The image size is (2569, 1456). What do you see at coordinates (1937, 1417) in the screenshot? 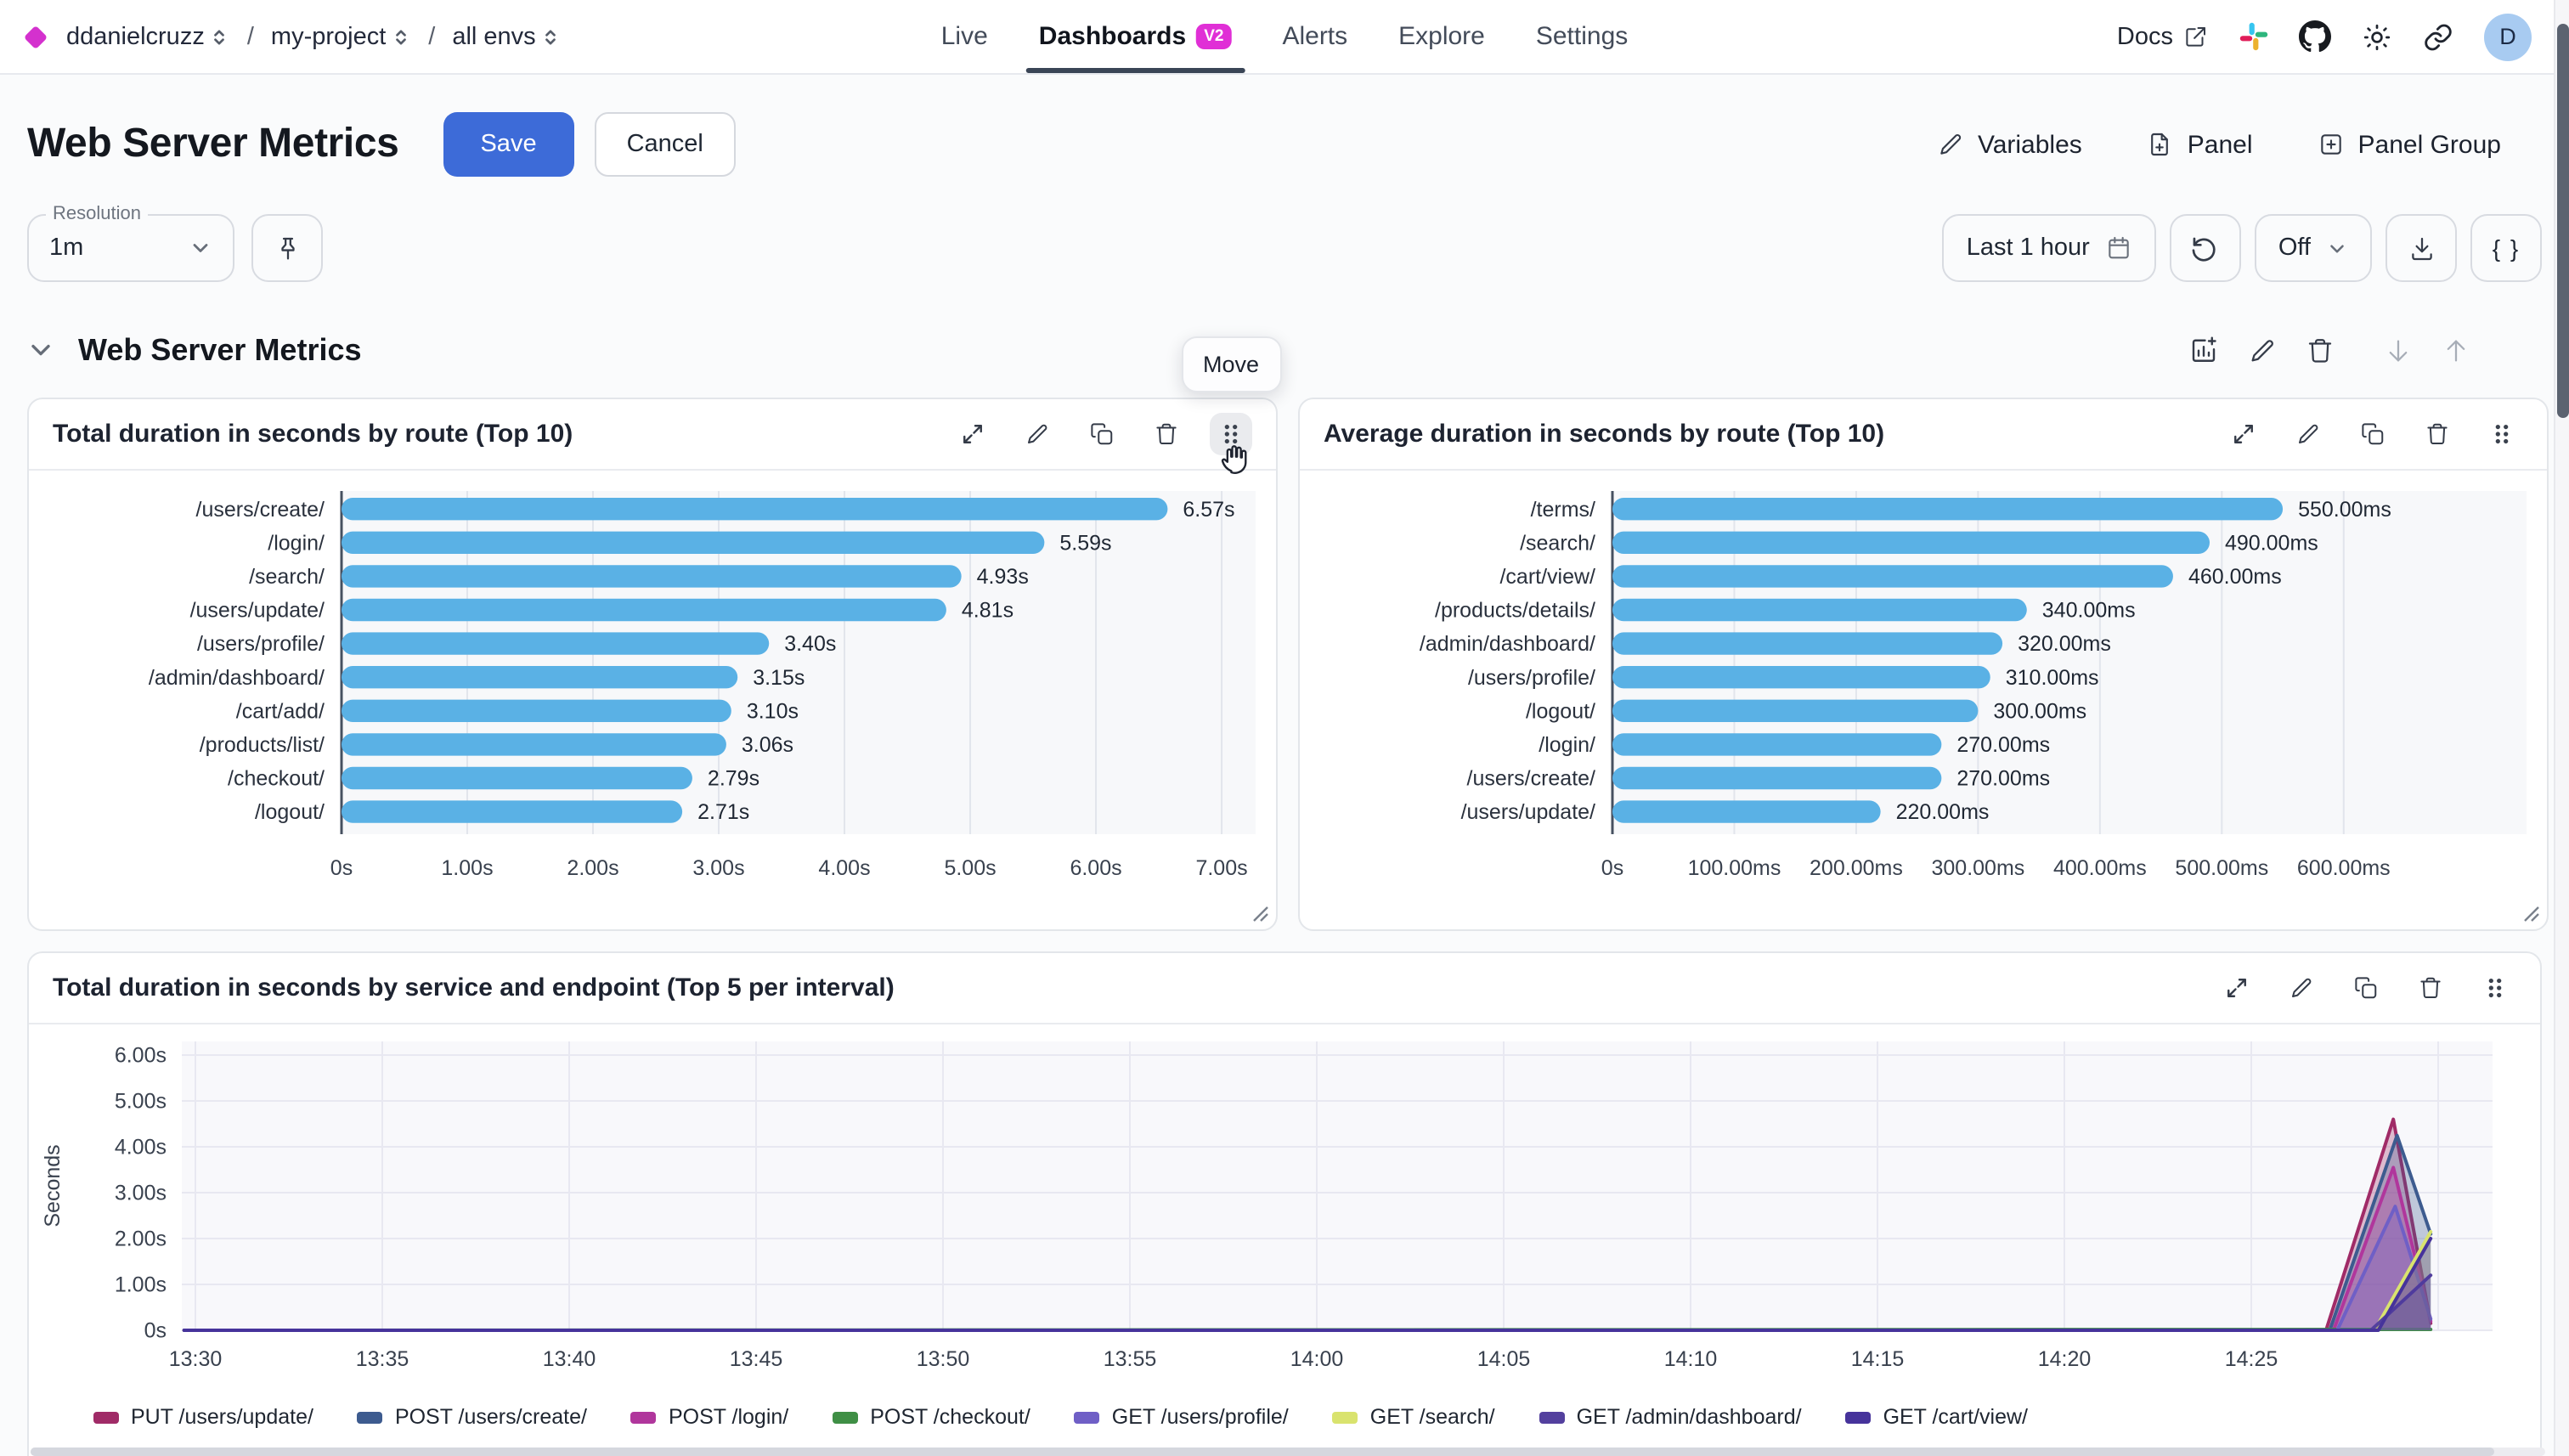
I see `legend-item: GET /cart/view/` at bounding box center [1937, 1417].